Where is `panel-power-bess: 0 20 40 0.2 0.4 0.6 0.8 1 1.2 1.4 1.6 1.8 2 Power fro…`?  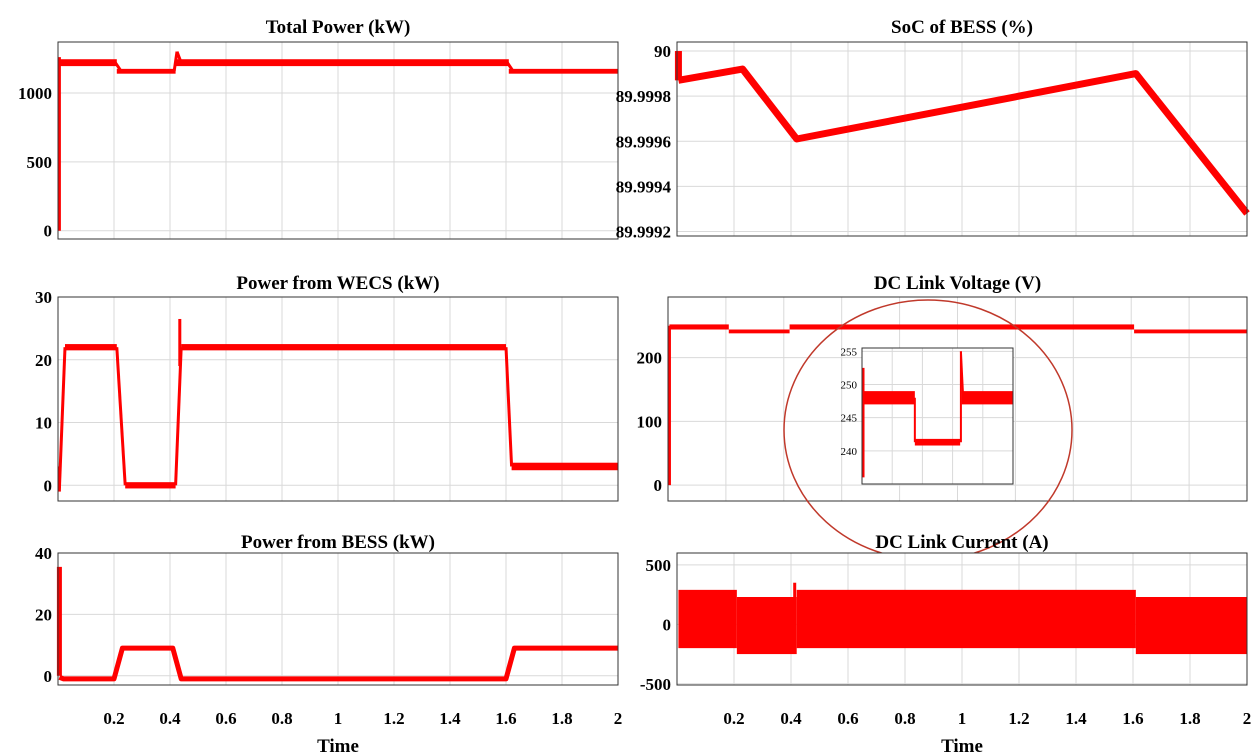 panel-power-bess: 0 20 40 0.2 0.4 0.6 0.8 1 1.2 1.4 1.6 1.8 2 Power fro… is located at coordinates (328, 643).